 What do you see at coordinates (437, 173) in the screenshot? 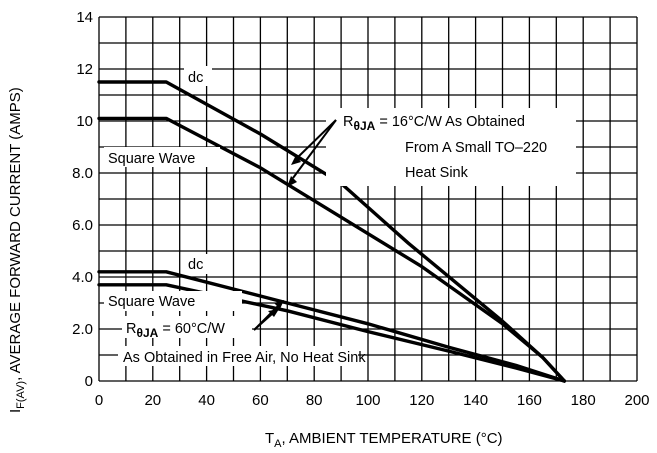
I see `annotation-rthja-upper-line3: Heat Sink` at bounding box center [437, 173].